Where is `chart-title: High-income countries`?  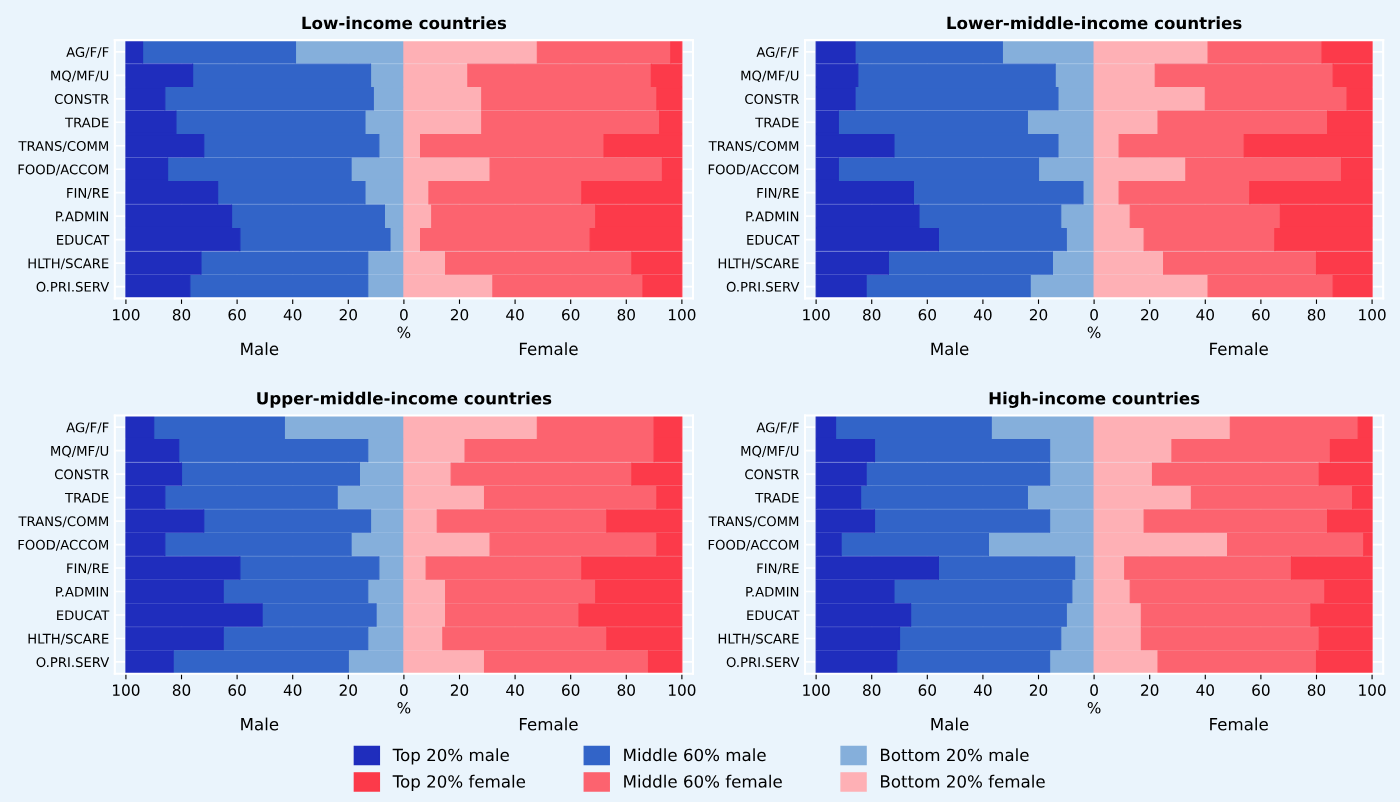
chart-title: High-income countries is located at coordinates (1094, 399).